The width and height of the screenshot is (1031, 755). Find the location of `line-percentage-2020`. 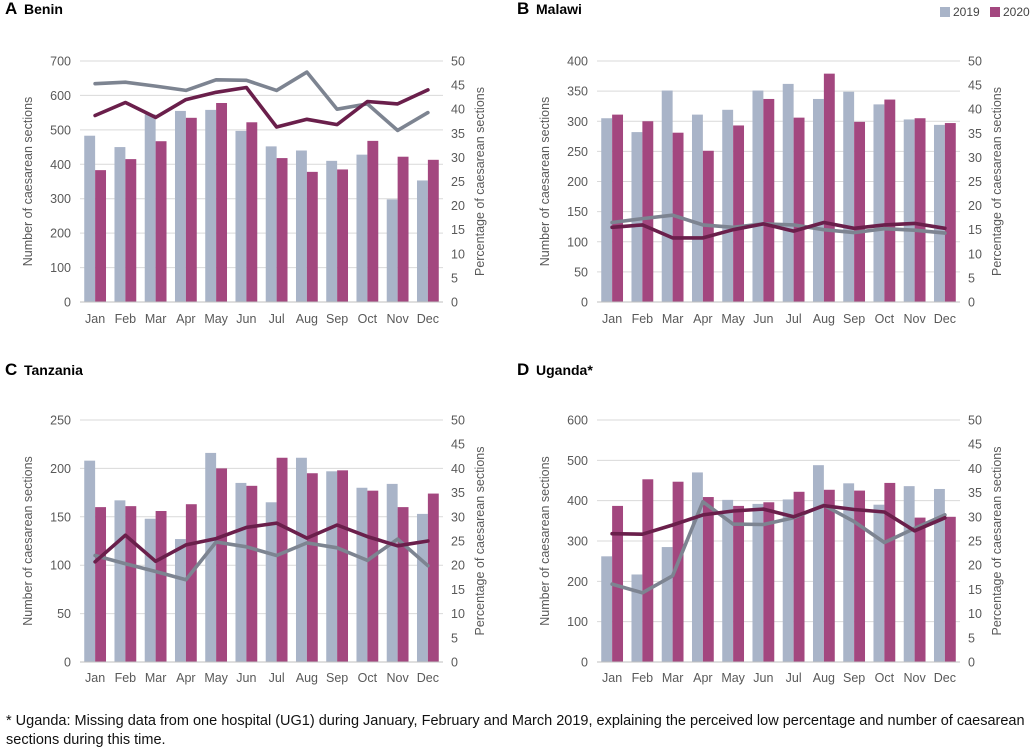

line-percentage-2020 is located at coordinates (778, 230).